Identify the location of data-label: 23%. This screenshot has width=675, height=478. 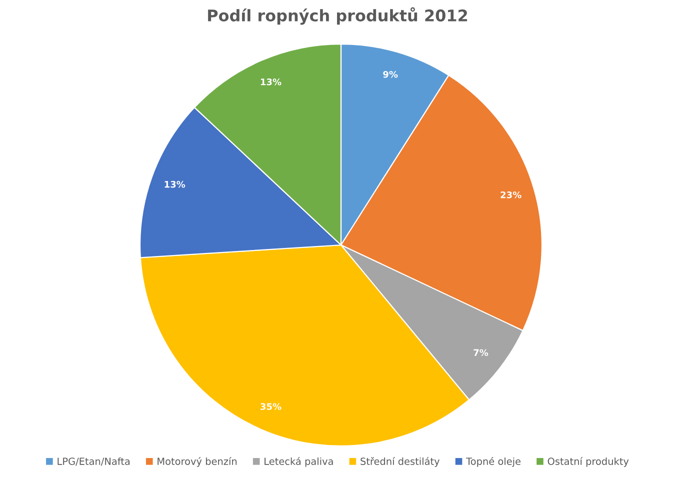
(511, 194).